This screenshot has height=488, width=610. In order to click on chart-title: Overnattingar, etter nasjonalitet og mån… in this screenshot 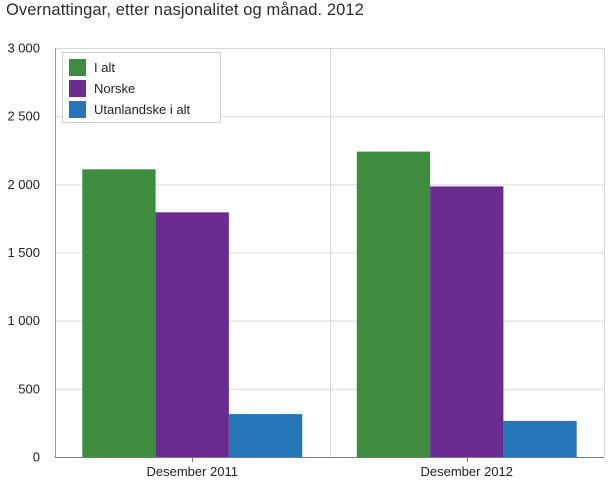, I will do `click(185, 10)`.